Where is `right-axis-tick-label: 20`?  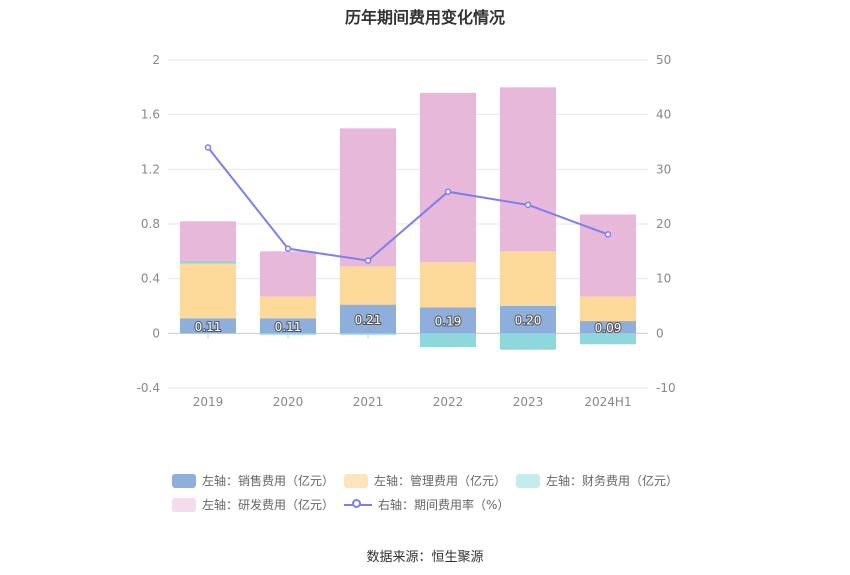 right-axis-tick-label: 20 is located at coordinates (663, 224).